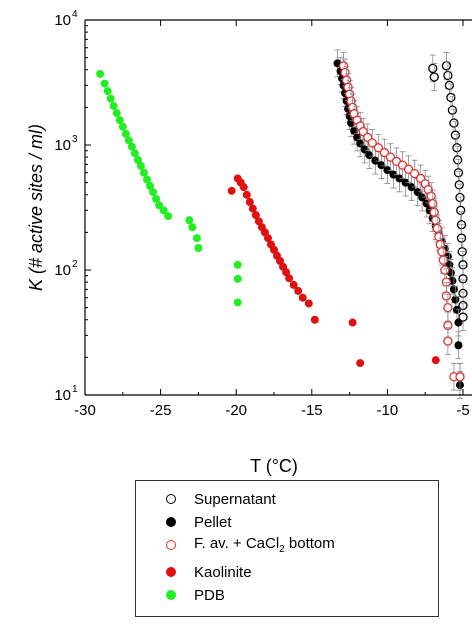 This screenshot has height=624, width=472. I want to click on filled-circle-red-icon, so click(171, 572).